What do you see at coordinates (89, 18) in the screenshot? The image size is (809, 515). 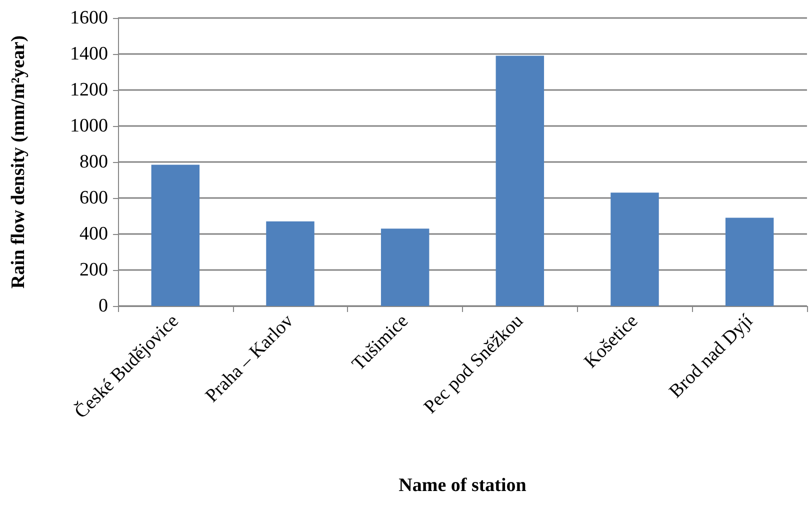 I see `y-tick-label: 1600` at bounding box center [89, 18].